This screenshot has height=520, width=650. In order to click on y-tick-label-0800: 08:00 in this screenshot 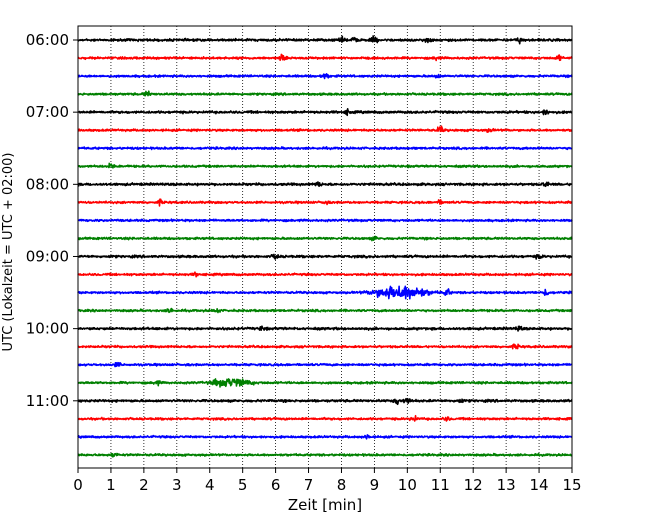, I will do `click(47, 184)`.